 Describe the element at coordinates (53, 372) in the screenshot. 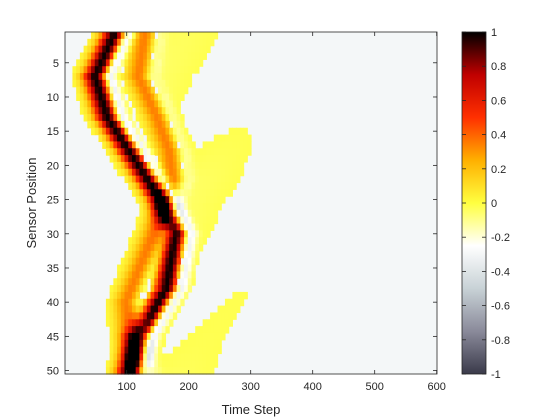

I see `y-tick-label: 50` at that location.